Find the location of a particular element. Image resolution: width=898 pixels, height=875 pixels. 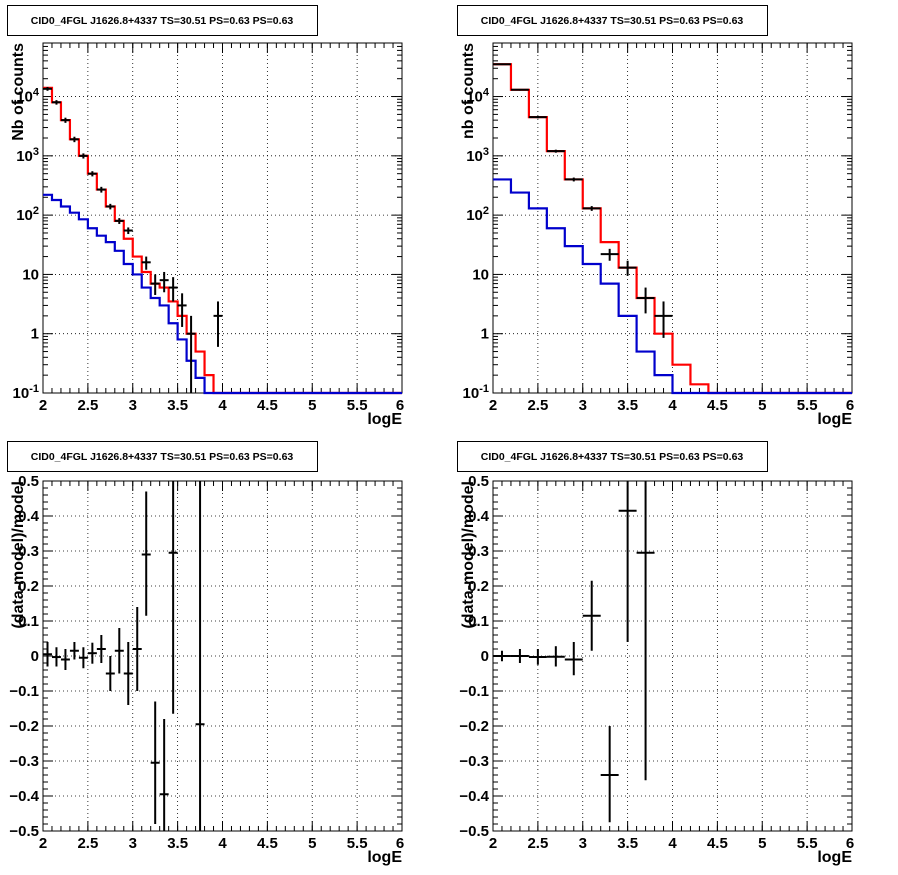

y-axis-label: Nb of counts is located at coordinates (18, 92).